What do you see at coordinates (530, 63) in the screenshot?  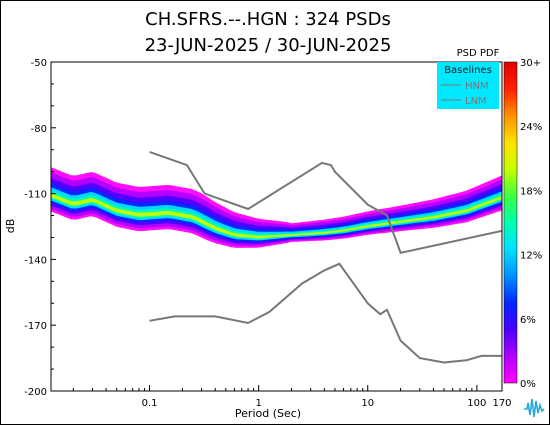 I see `colorbar-tick-label: 30+` at bounding box center [530, 63].